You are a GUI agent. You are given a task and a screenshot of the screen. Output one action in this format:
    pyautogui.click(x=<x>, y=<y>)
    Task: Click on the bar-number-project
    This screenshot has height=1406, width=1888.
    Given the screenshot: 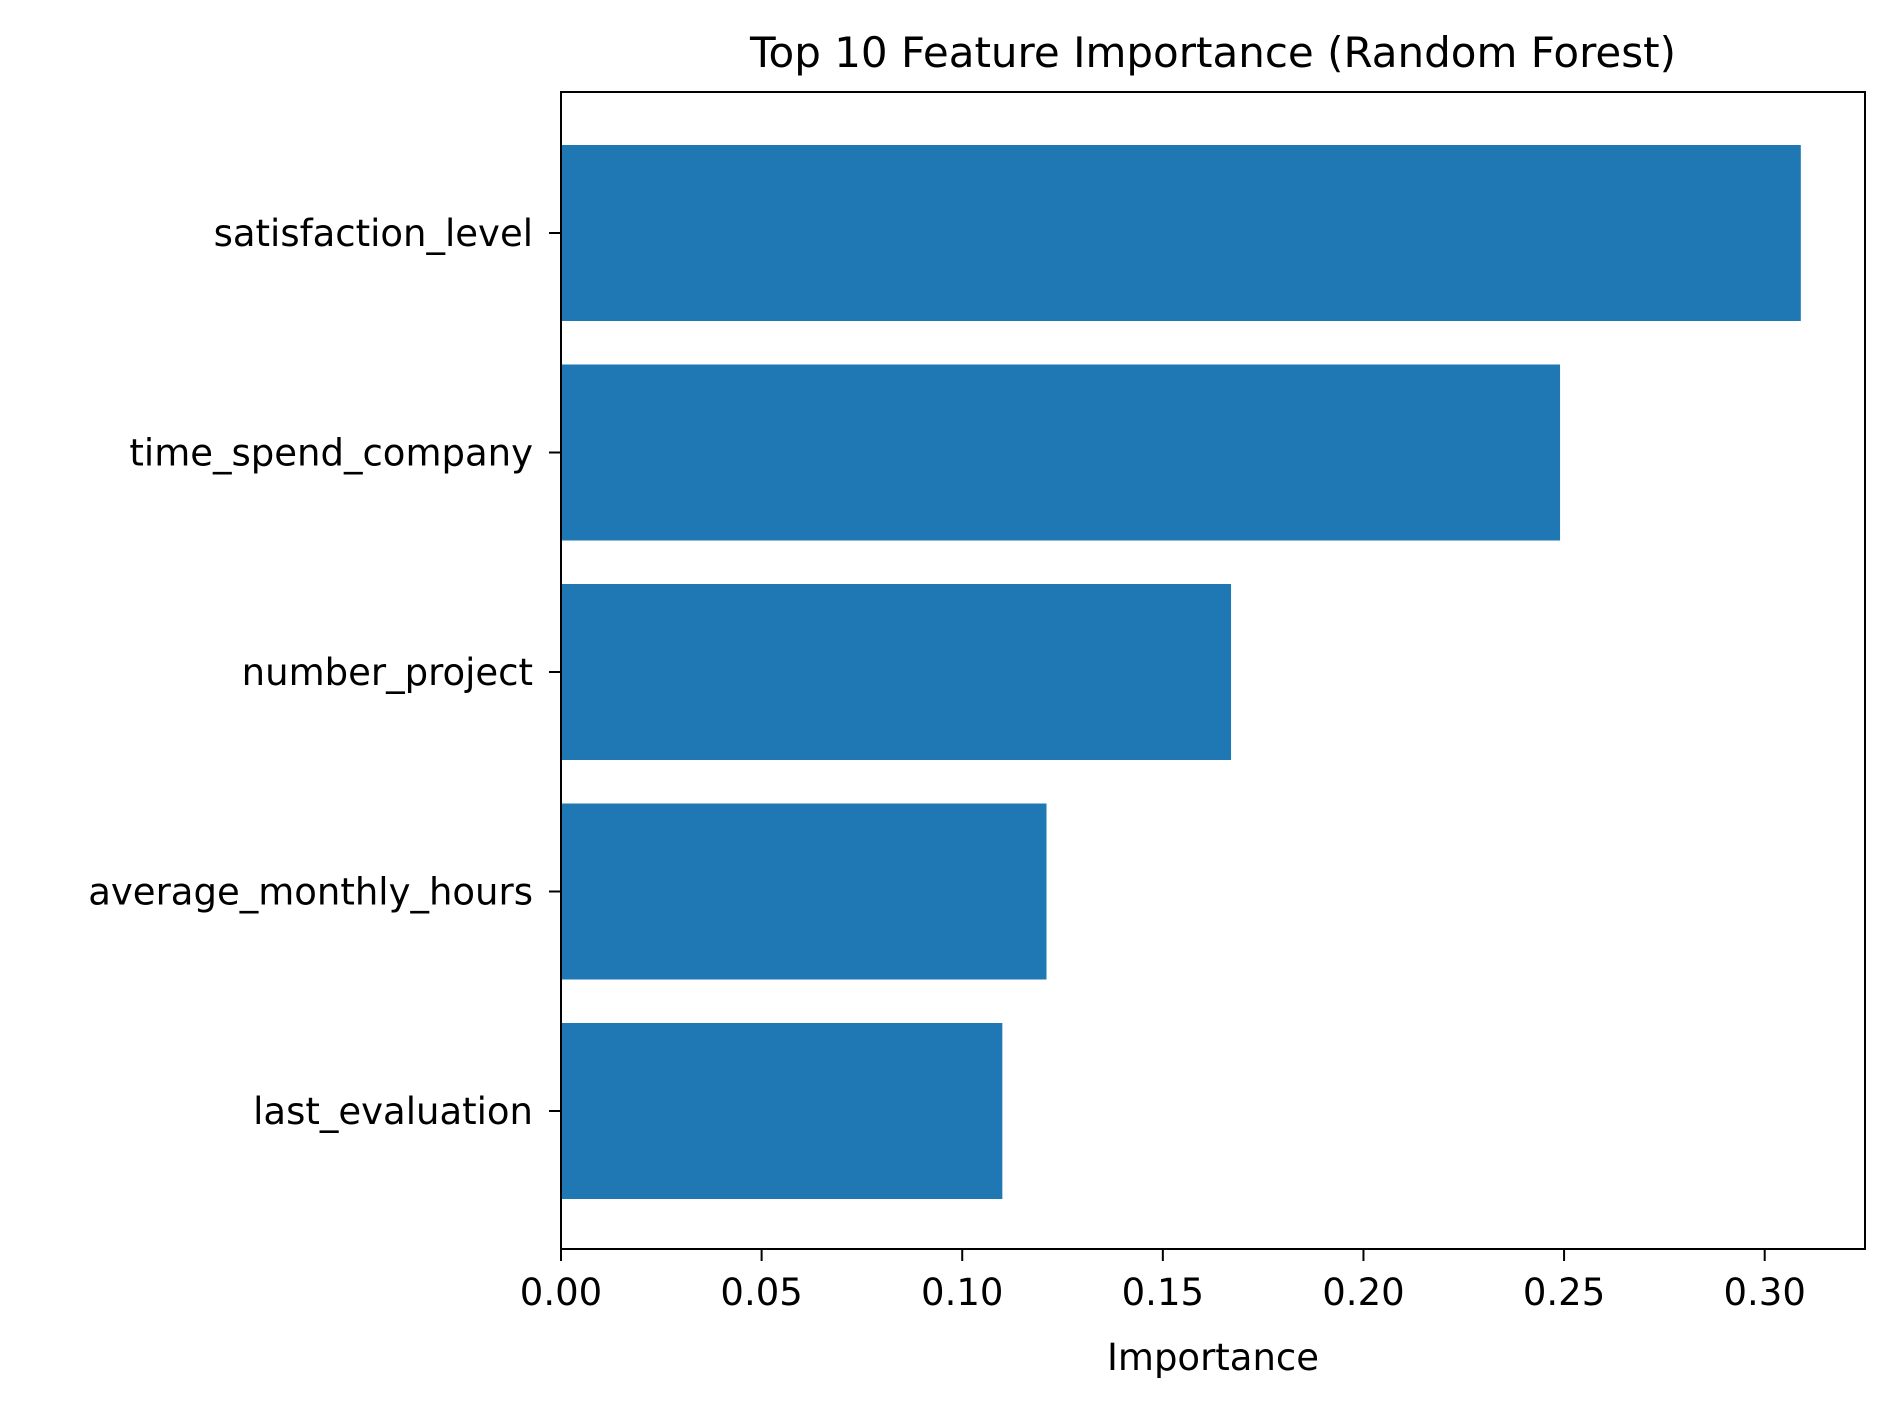 What is the action you would take?
    pyautogui.click(x=896, y=672)
    